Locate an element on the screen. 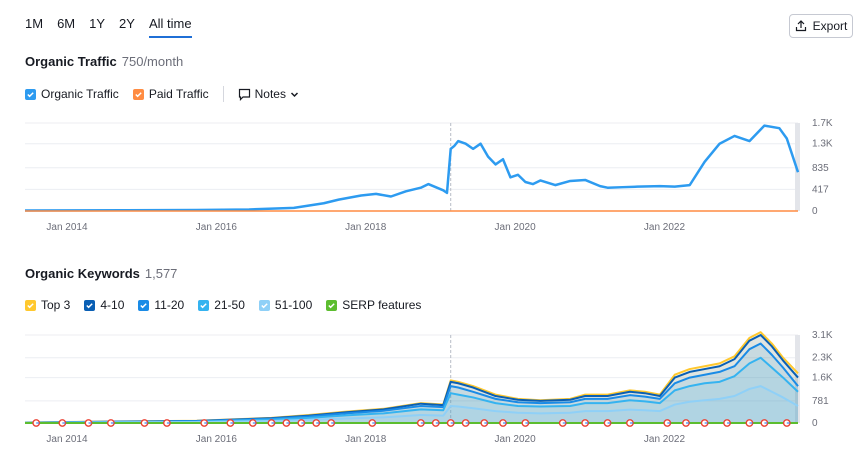 The height and width of the screenshot is (453, 865). tab-1y: 1Y is located at coordinates (97, 23).